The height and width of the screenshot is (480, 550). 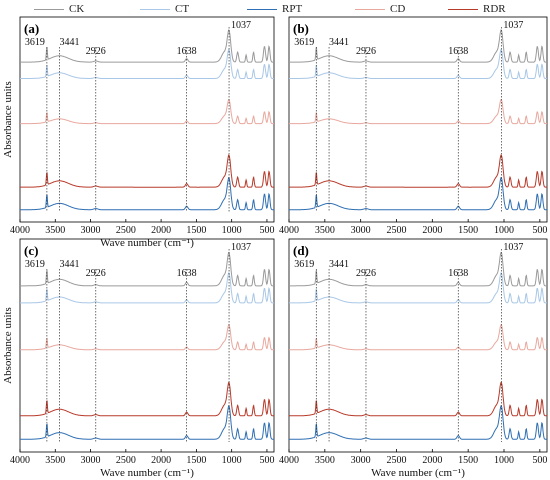 I want to click on legend-swatch-ct, so click(x=155, y=9).